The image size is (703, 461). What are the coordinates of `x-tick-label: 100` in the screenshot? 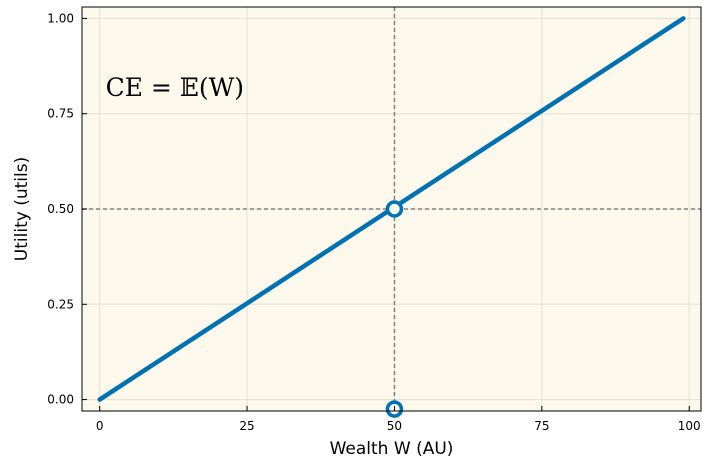 It's located at (689, 426).